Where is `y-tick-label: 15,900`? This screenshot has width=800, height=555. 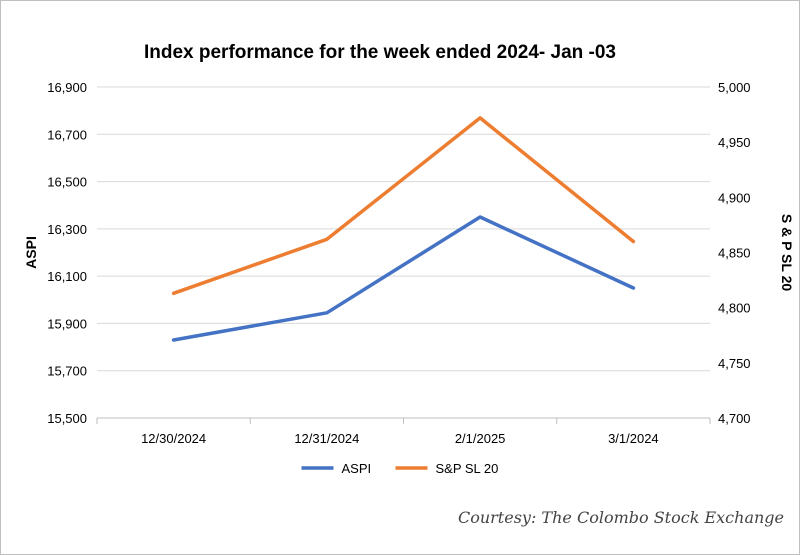
y-tick-label: 15,900 is located at coordinates (67, 323).